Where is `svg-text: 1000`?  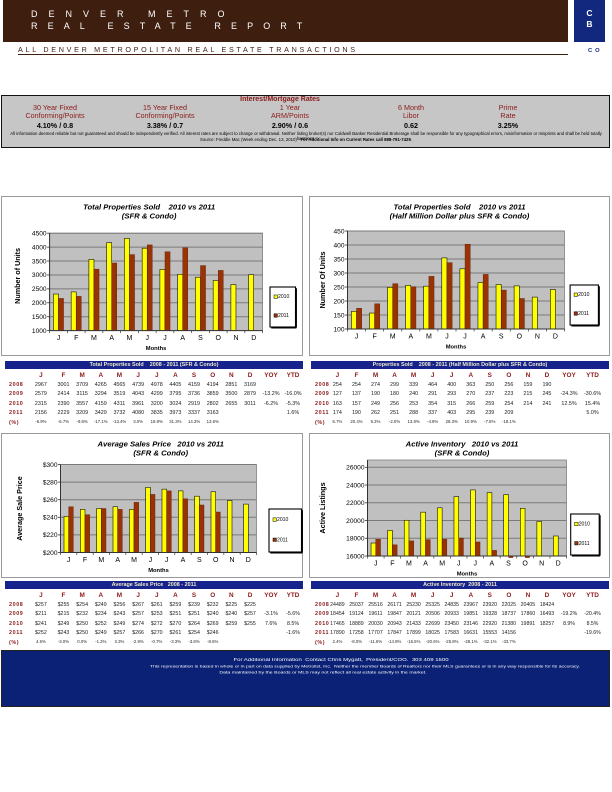 svg-text: 1000 is located at coordinates (39, 331).